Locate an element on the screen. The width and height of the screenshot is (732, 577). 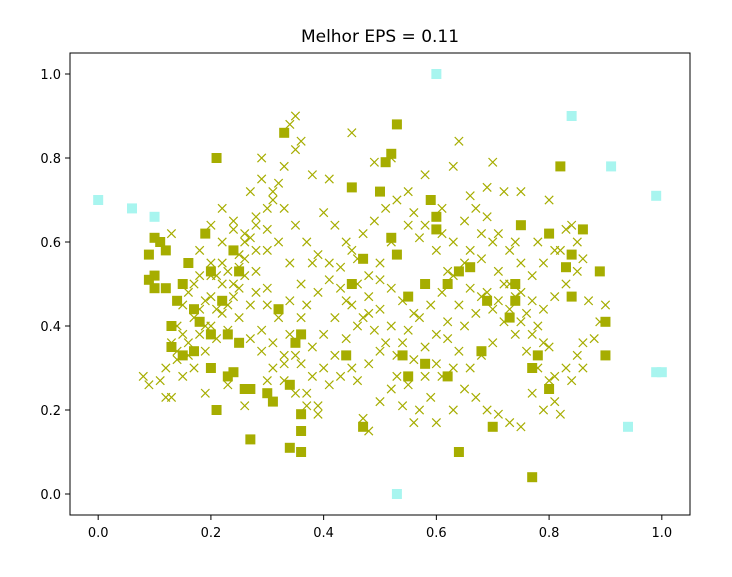
x-tick-label: 0.2 is located at coordinates (211, 533).